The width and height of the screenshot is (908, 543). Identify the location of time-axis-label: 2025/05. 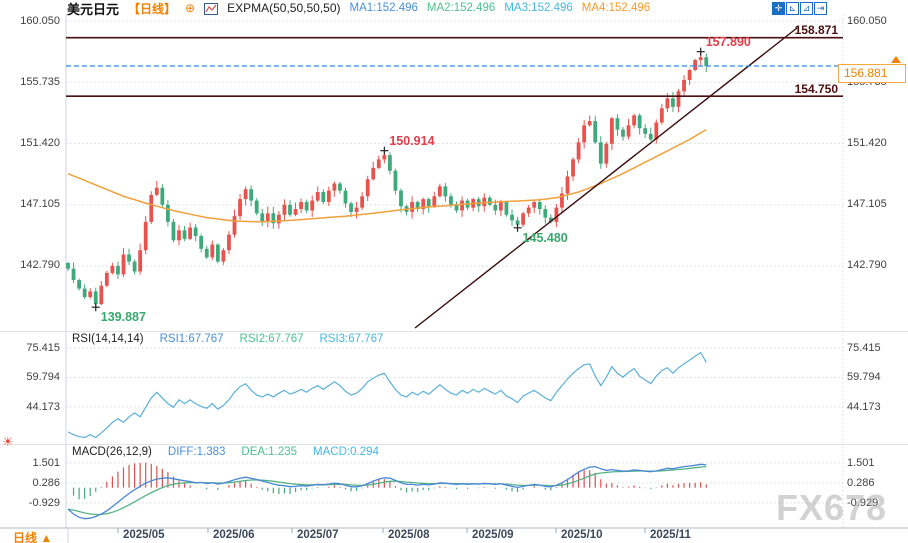
(144, 535).